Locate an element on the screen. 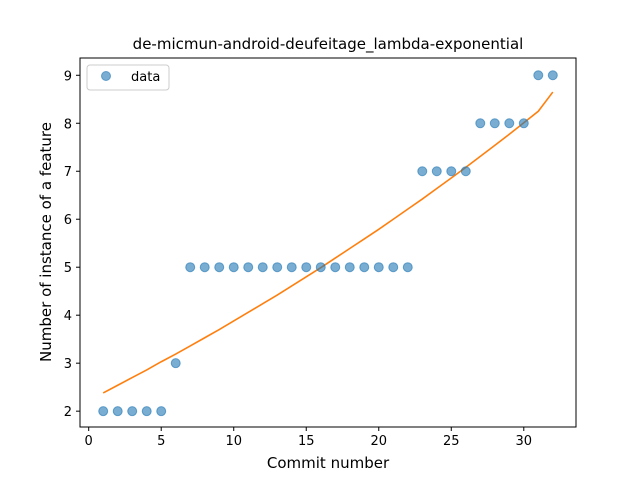  legend-marker-data is located at coordinates (106, 76).